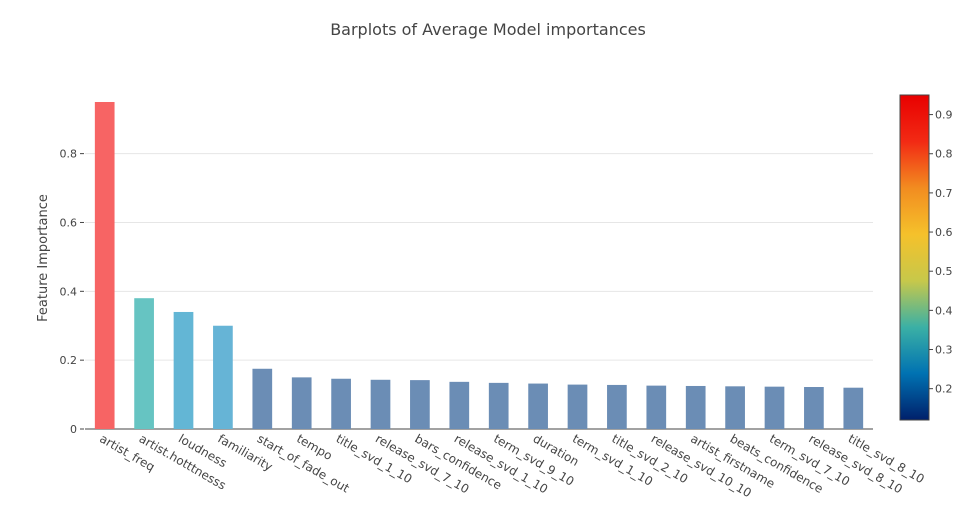 The height and width of the screenshot is (507, 980). What do you see at coordinates (944, 232) in the screenshot?
I see `colorbar-tick-label: 0.6` at bounding box center [944, 232].